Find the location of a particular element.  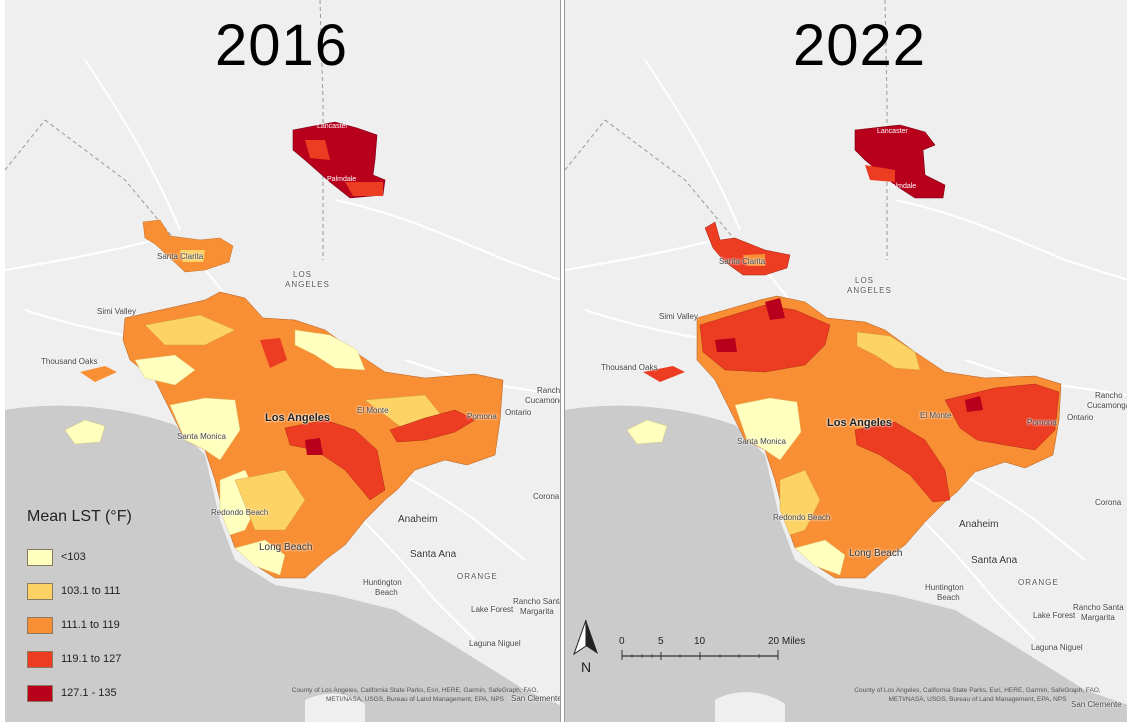

year-title: 2016 is located at coordinates (282, 45).